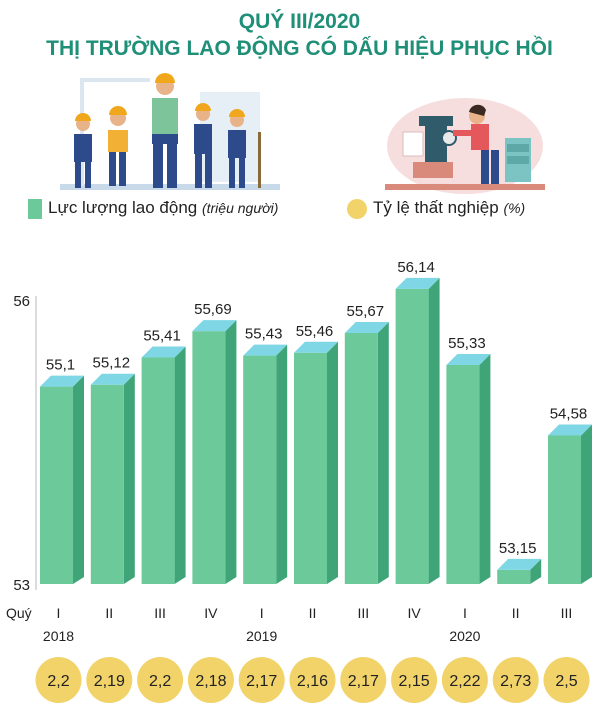 The width and height of the screenshot is (599, 704). I want to click on legend-labor-unit: (triệu người), so click(240, 208).